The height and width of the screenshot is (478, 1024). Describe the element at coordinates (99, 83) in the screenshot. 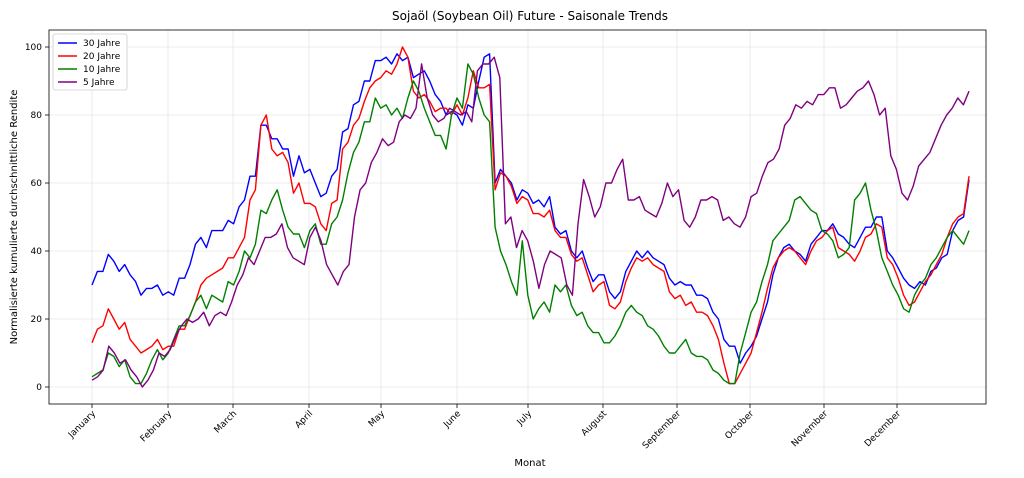

I see `legend-label: 5 Jahre` at that location.